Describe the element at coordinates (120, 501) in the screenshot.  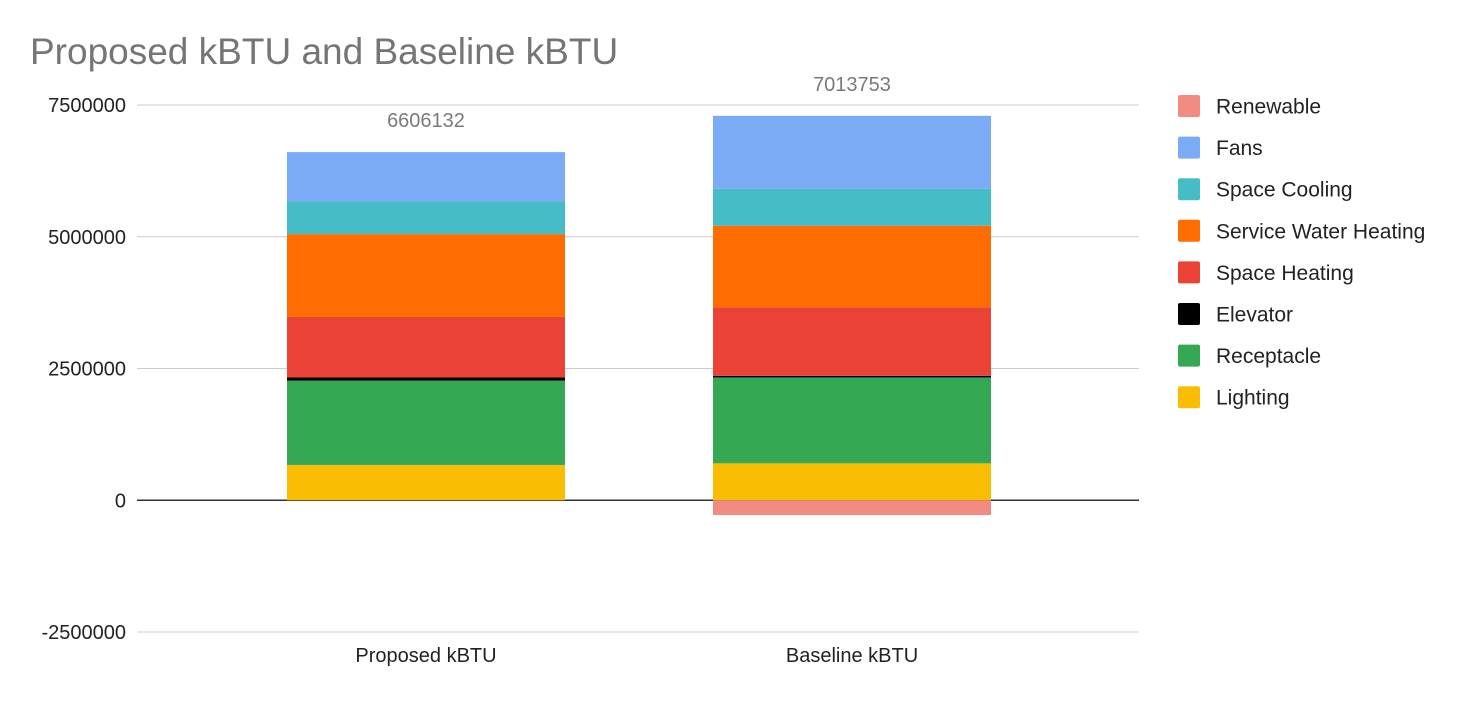
I see `y-tick-label: 0` at that location.